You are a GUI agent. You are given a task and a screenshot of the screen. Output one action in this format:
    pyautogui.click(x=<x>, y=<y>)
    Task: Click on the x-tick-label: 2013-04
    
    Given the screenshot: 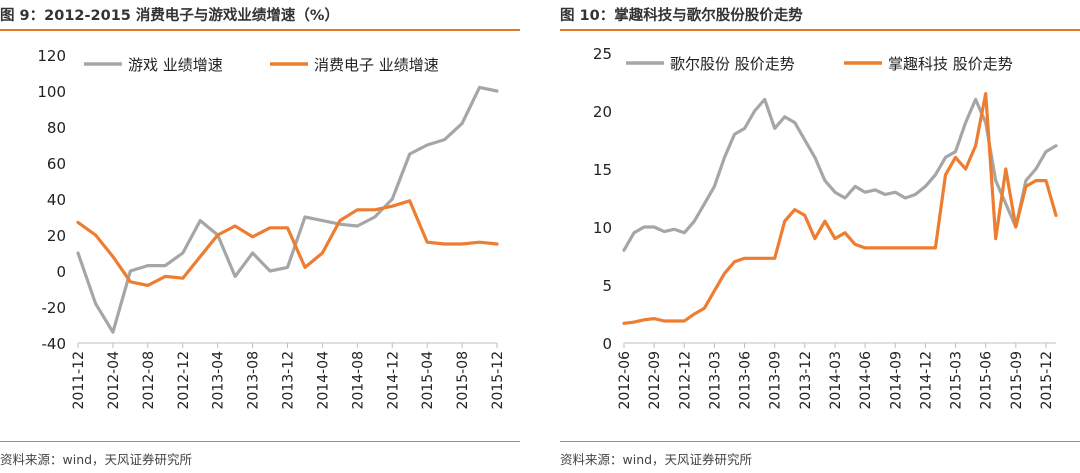 What is the action you would take?
    pyautogui.click(x=219, y=380)
    